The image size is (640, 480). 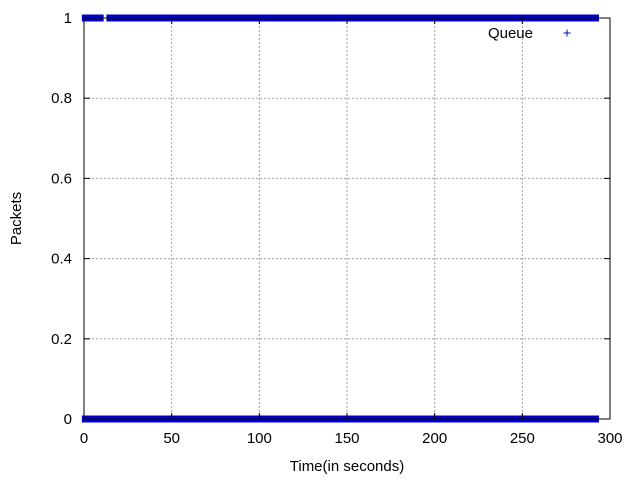 What do you see at coordinates (61, 259) in the screenshot?
I see `y-tick-label: 0.4` at bounding box center [61, 259].